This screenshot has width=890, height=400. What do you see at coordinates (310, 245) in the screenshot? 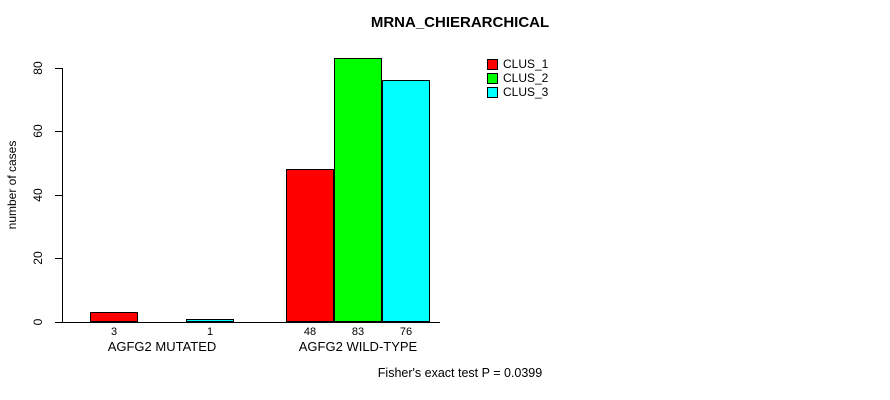
I see `bar-clus_1-group1` at bounding box center [310, 245].